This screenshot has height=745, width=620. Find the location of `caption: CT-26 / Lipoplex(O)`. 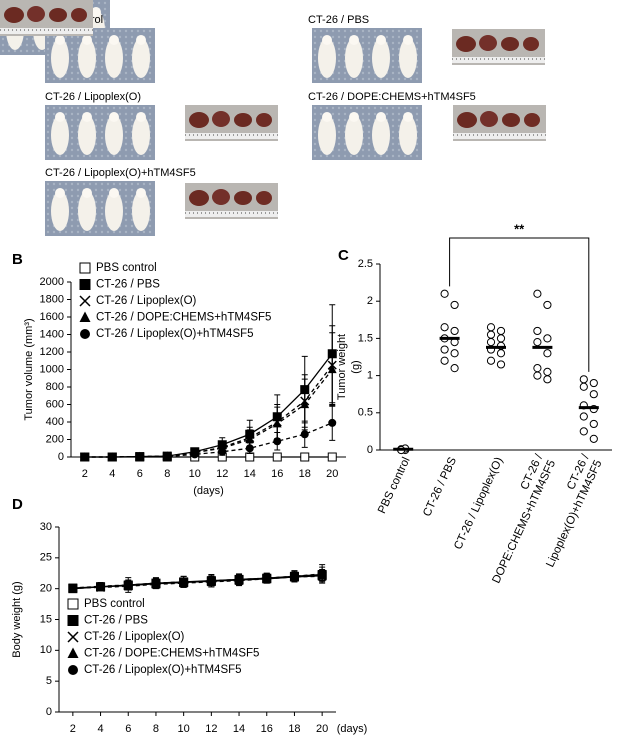

caption: CT-26 / Lipoplex(O) is located at coordinates (93, 97).